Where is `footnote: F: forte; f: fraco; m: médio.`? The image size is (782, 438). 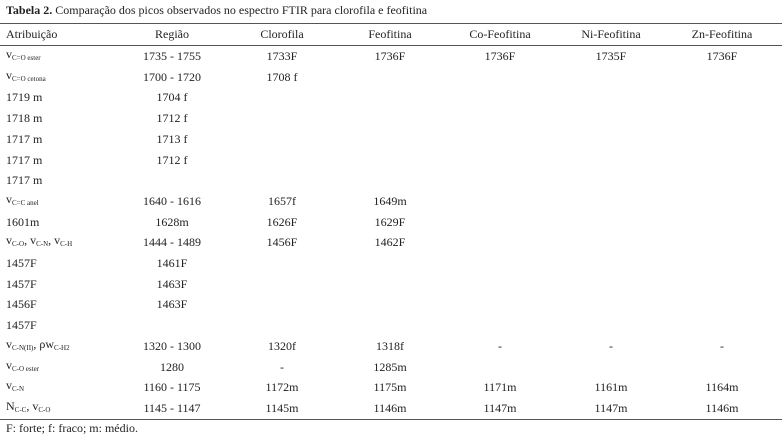 footnote: F: forte; f: fraco; m: médio. is located at coordinates (72, 428).